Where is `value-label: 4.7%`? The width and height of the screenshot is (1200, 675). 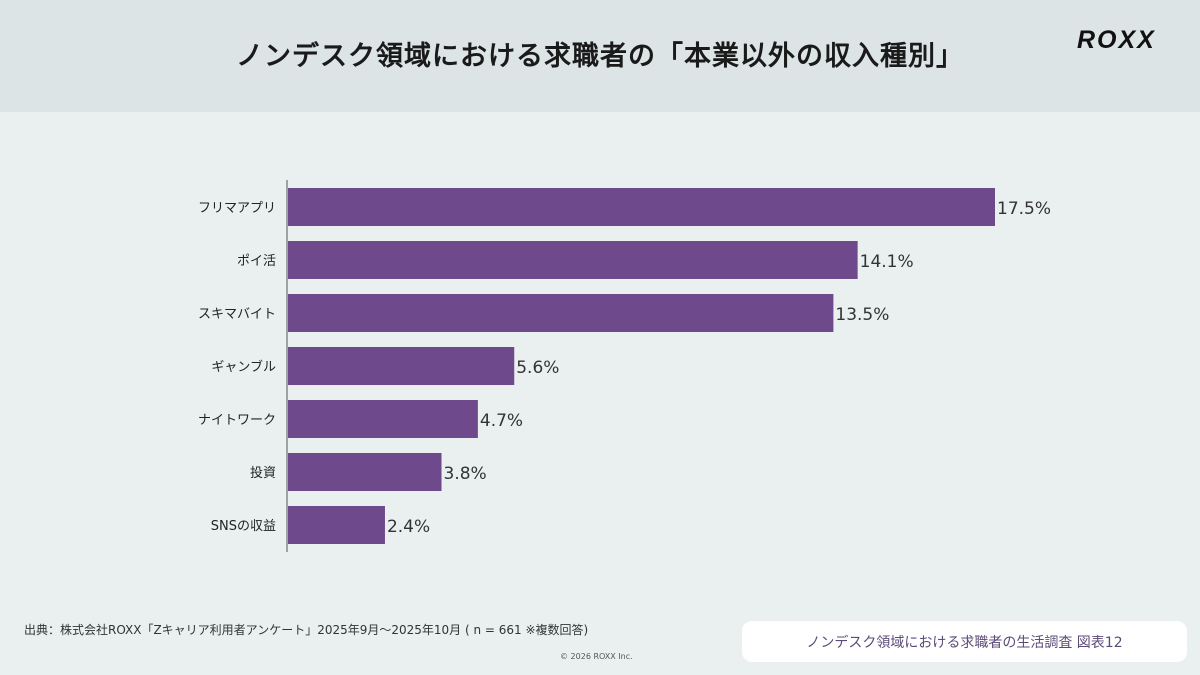 value-label: 4.7% is located at coordinates (501, 421).